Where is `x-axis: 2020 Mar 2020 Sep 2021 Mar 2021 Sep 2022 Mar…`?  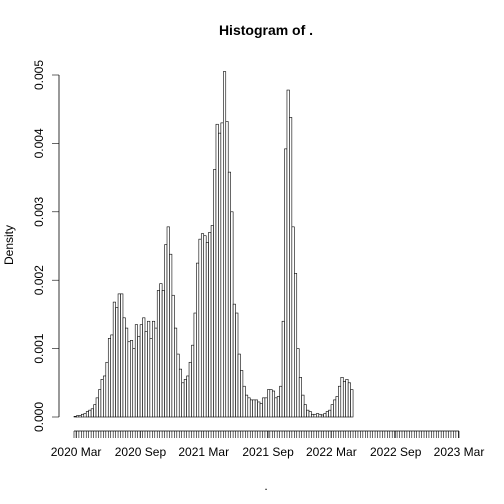
x-axis: 2020 Mar 2020 Sep 2021 Mar 2021 Sep 2022 Mar… is located at coordinates (268, 444).